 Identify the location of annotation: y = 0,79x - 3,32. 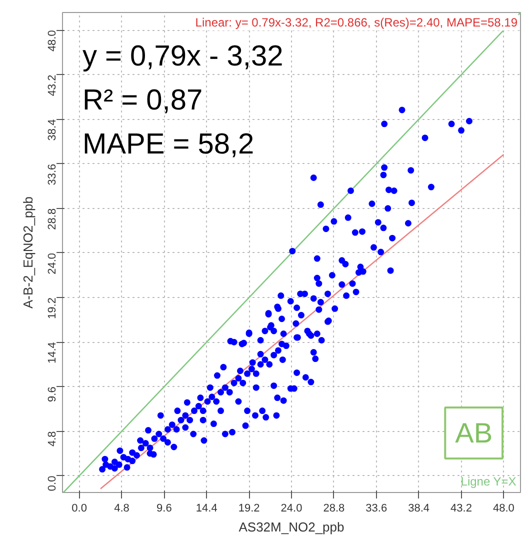
(183, 56).